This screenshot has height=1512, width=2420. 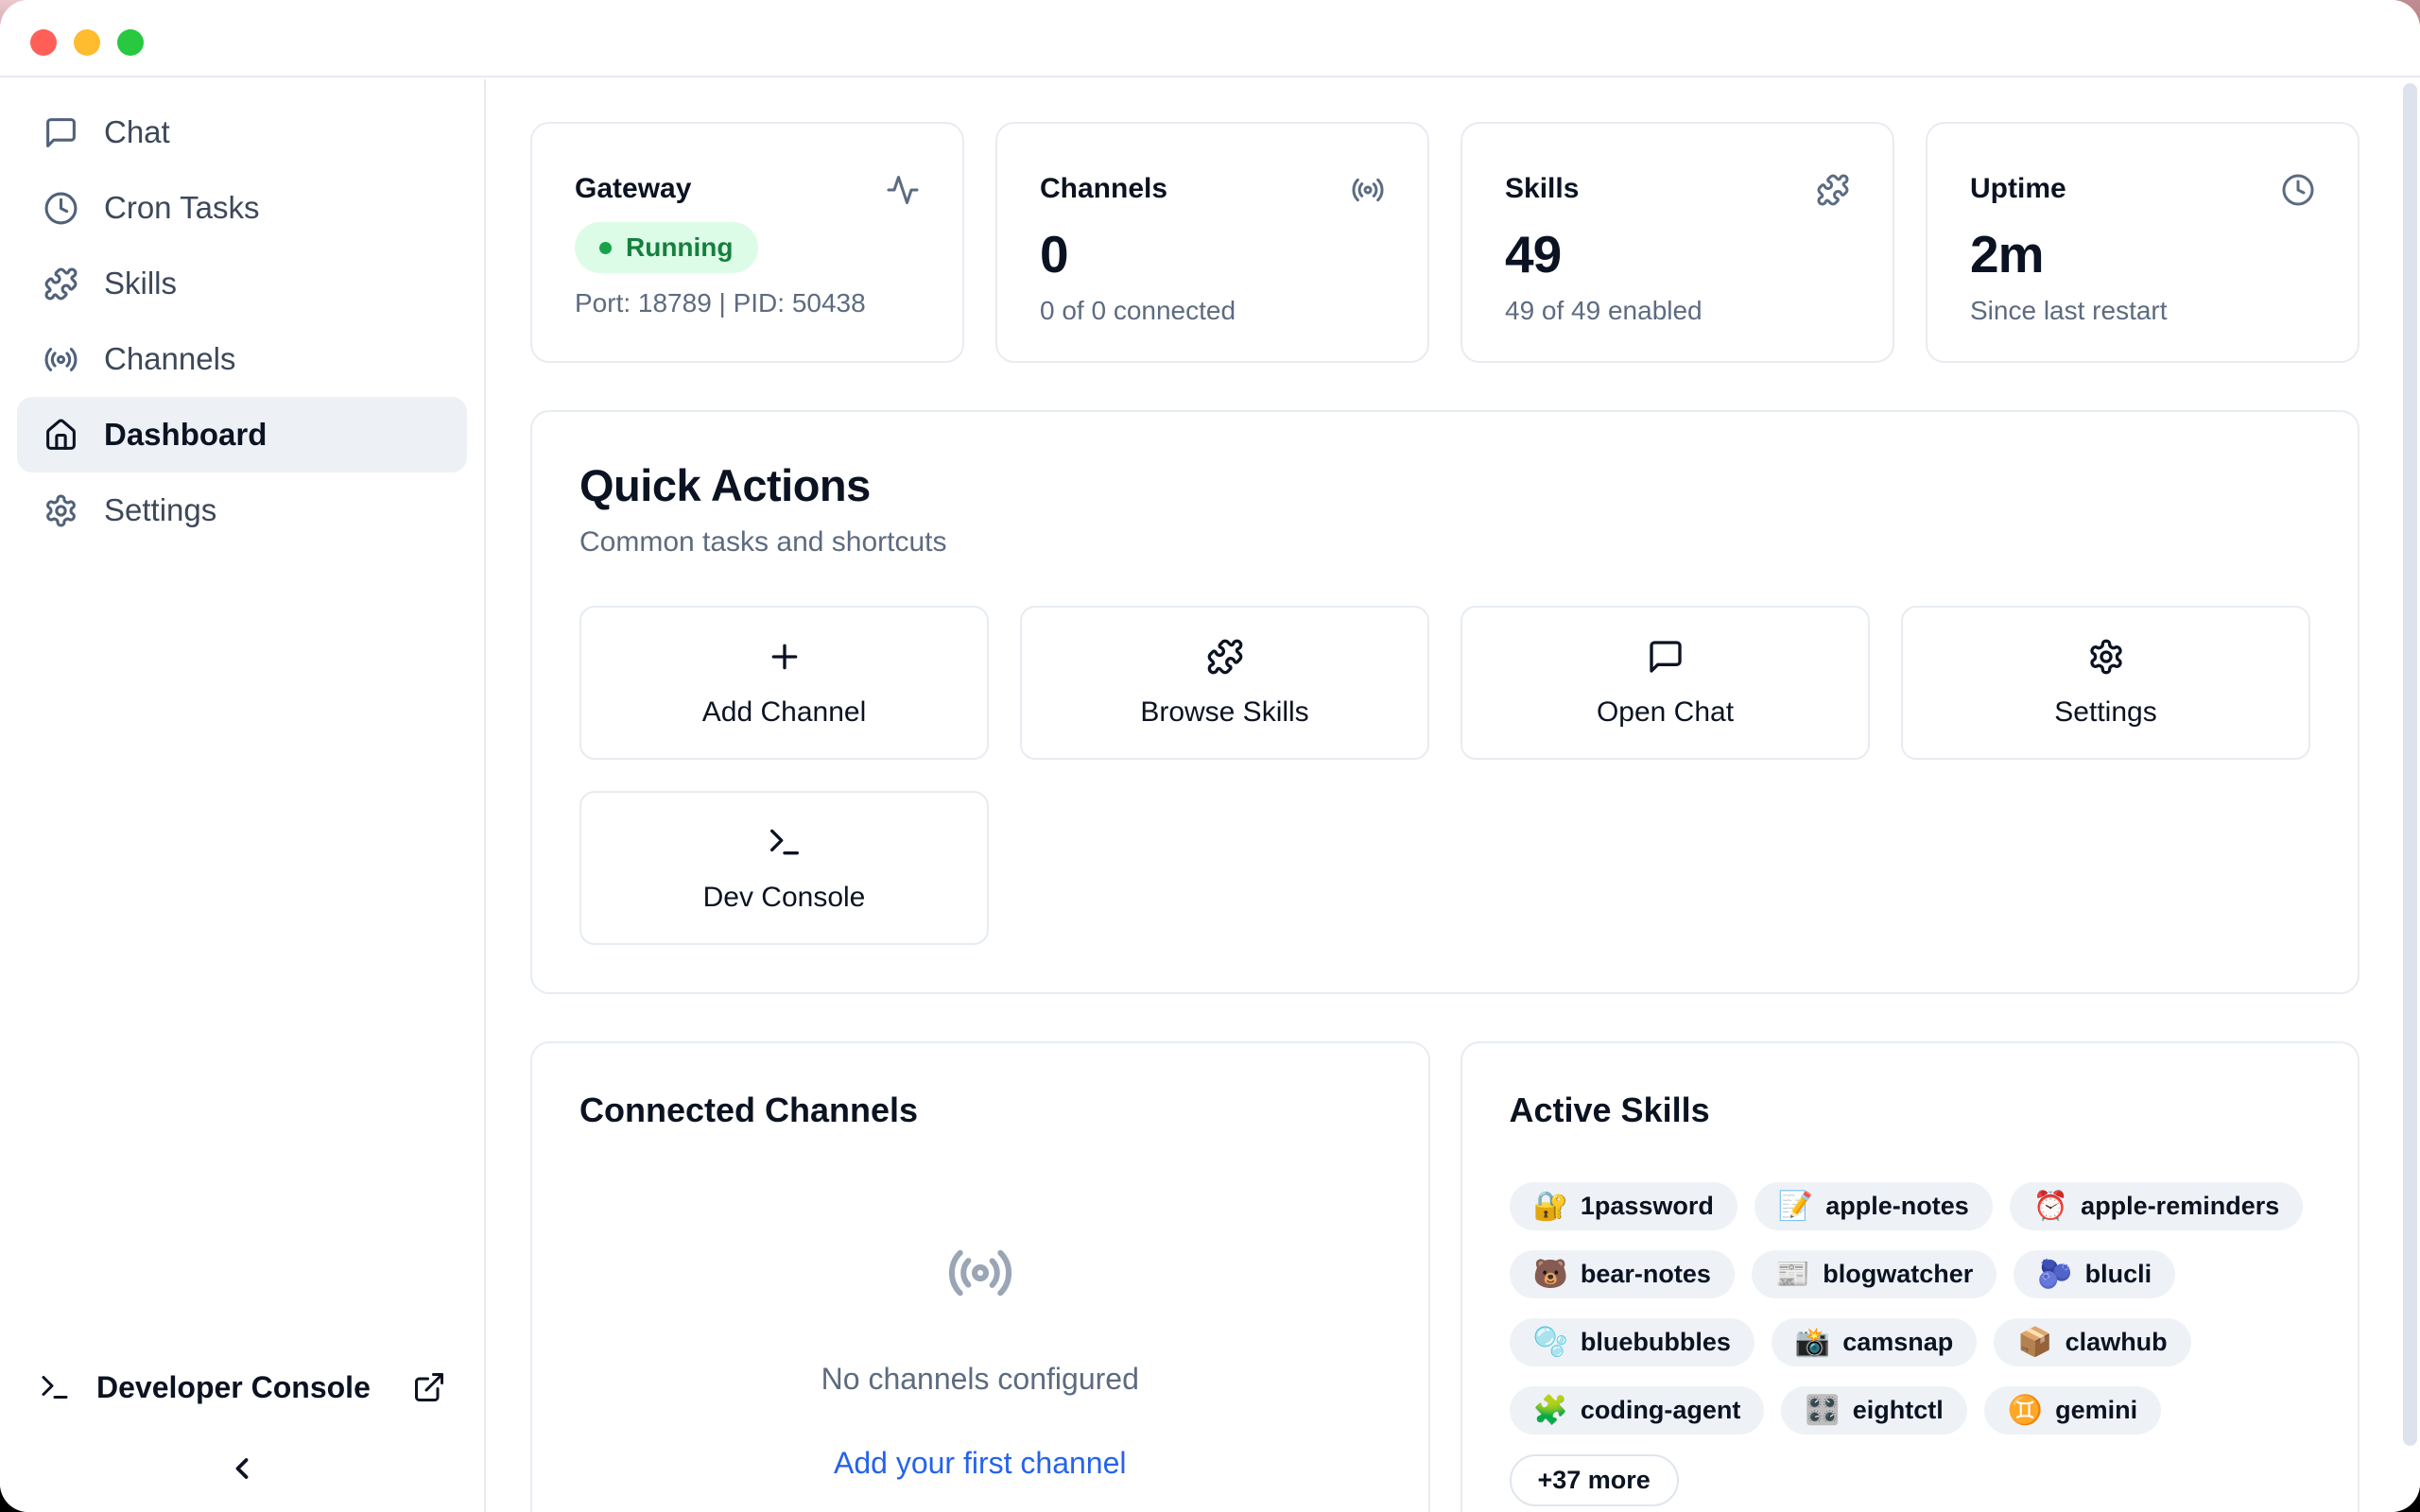 What do you see at coordinates (1138, 310) in the screenshot?
I see `channels-subtext: 0 of 0 connected` at bounding box center [1138, 310].